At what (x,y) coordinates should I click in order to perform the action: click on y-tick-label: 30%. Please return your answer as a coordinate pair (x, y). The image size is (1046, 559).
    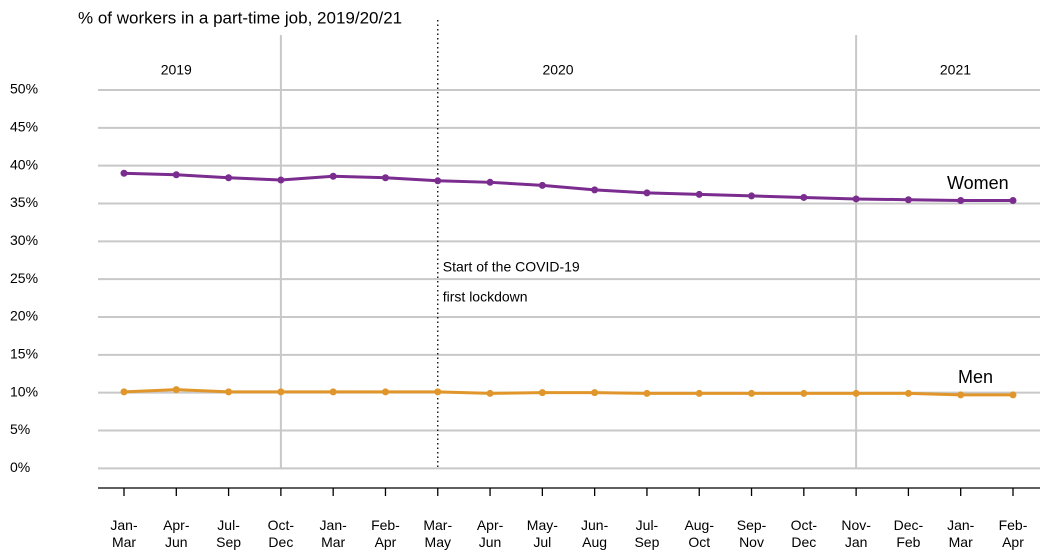
    Looking at the image, I should click on (24, 240).